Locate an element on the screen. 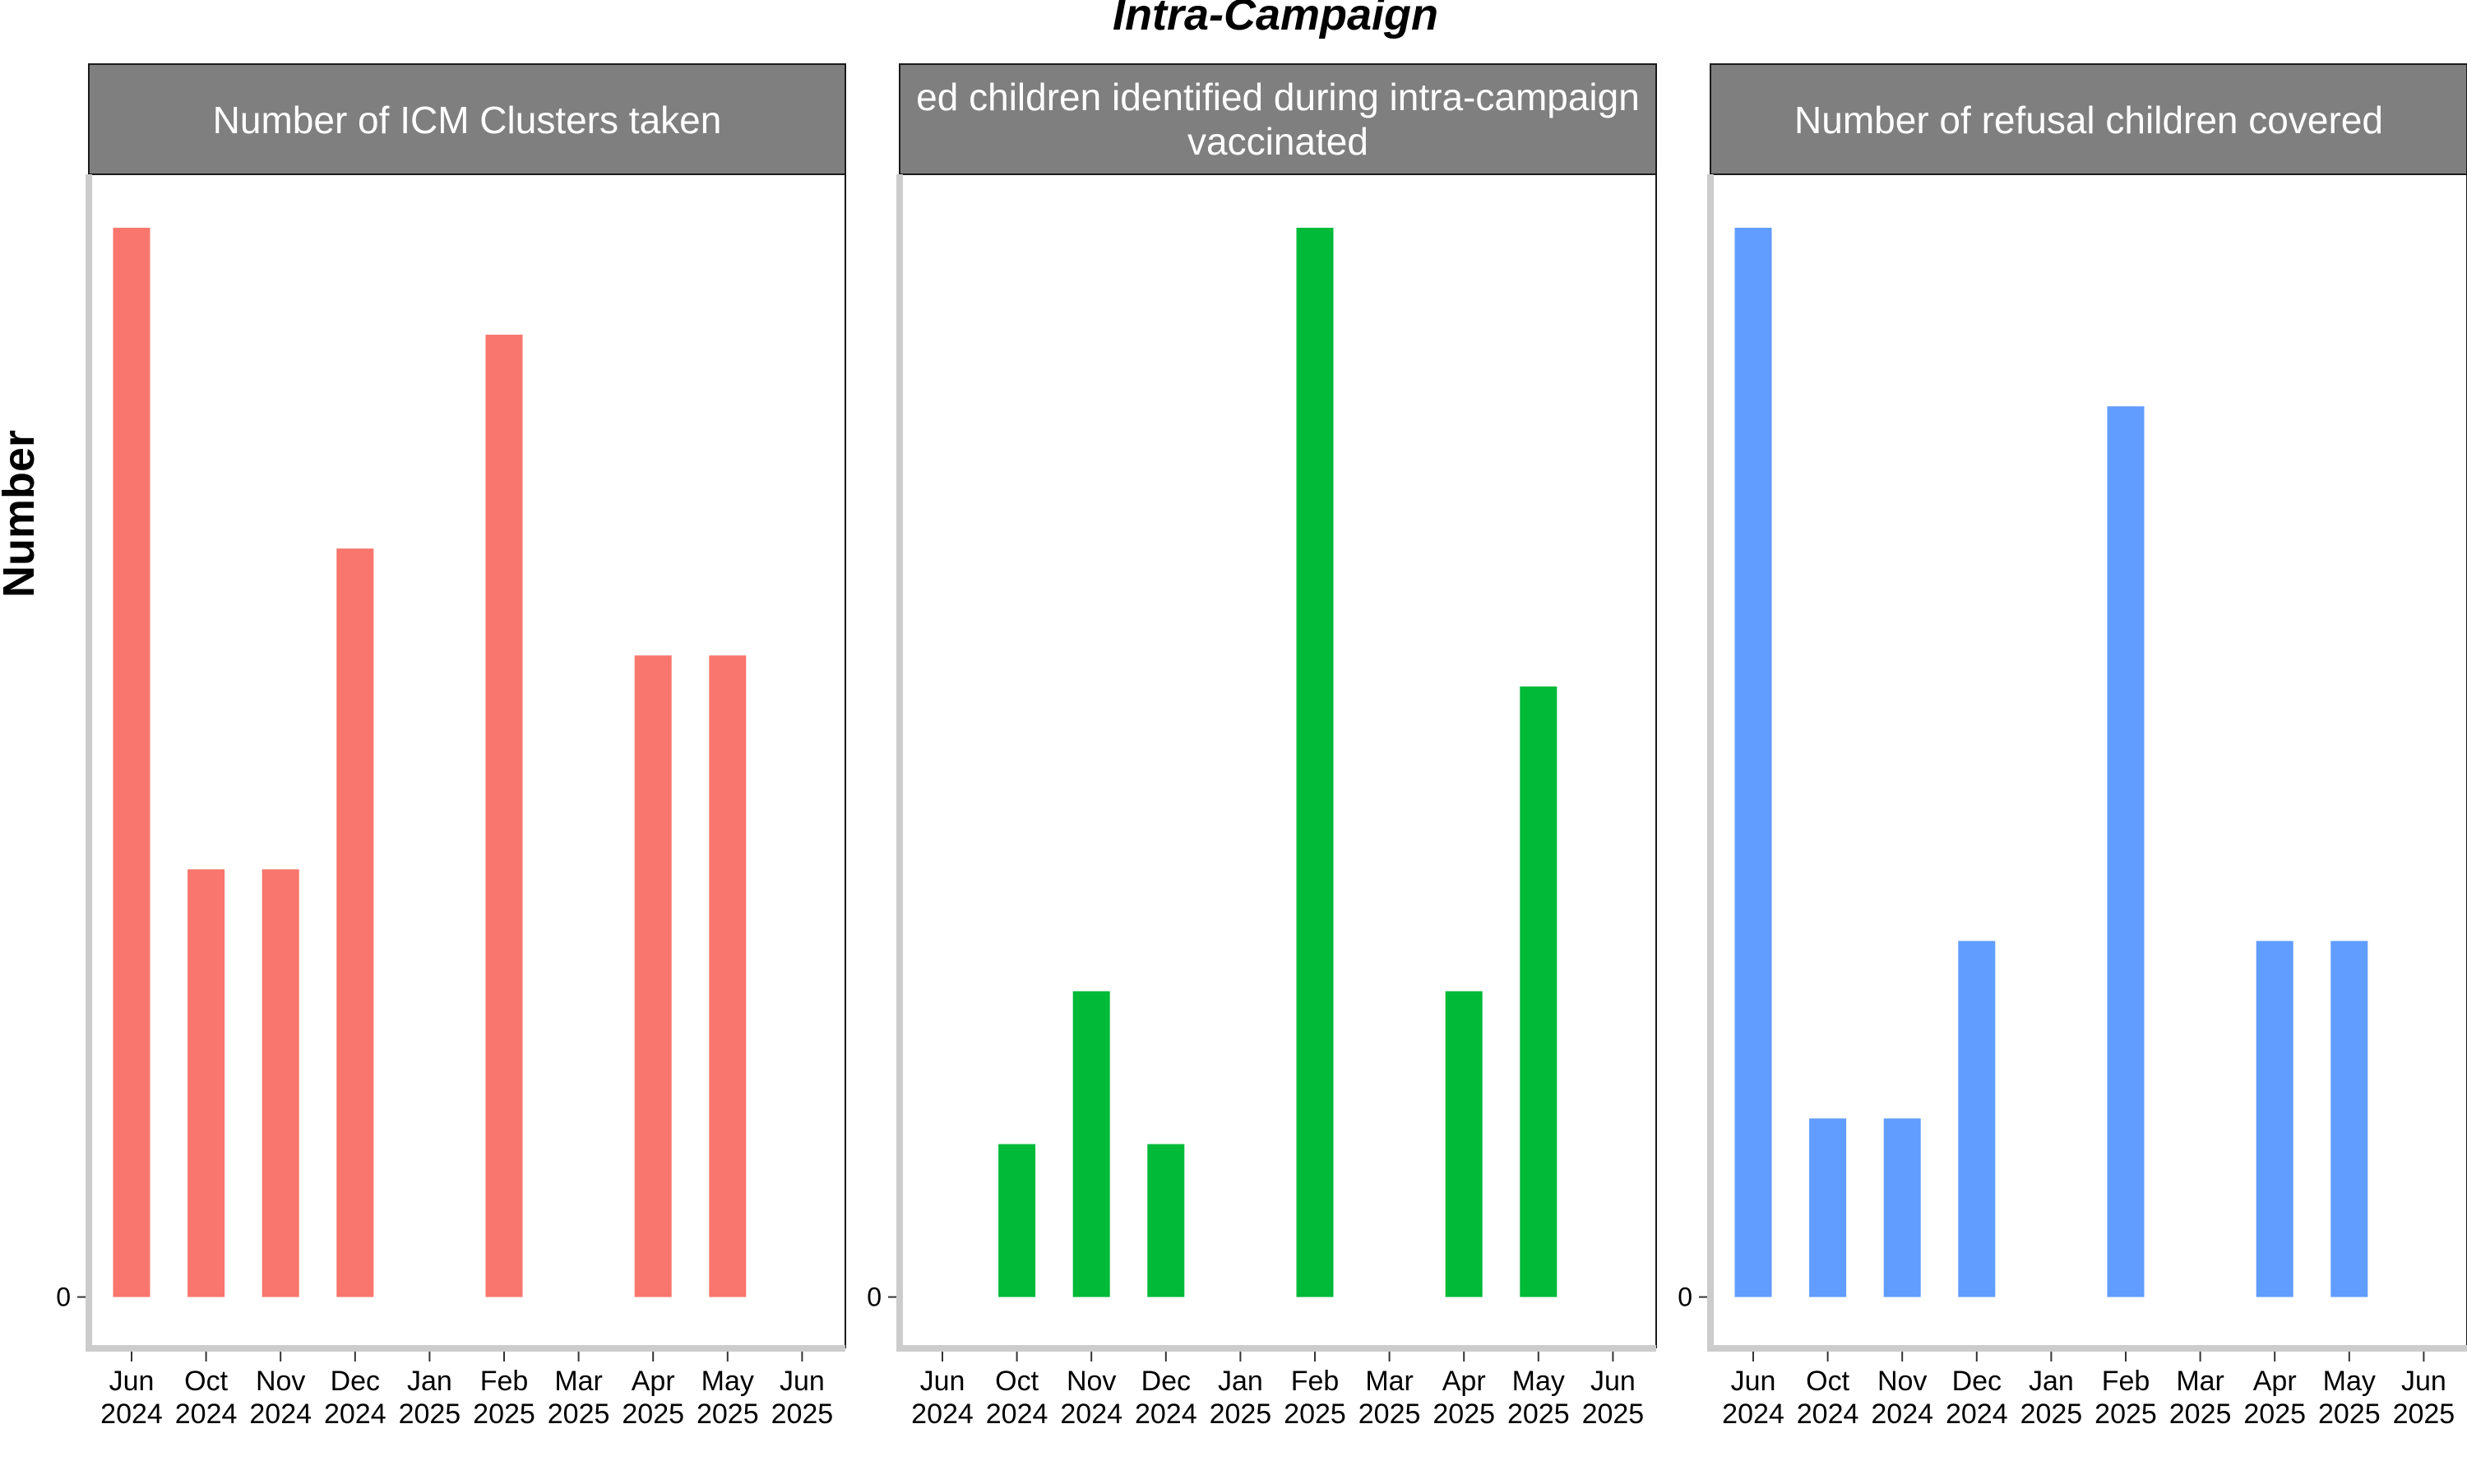 This screenshot has width=2467, height=1484. panel-title: Number of ICM Clusters taken is located at coordinates (467, 120).